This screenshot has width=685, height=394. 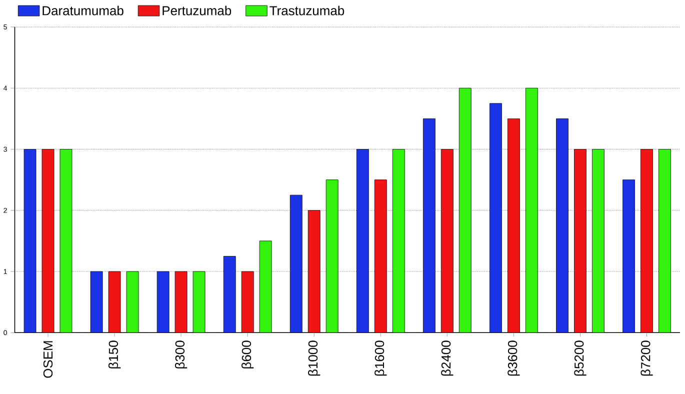 I want to click on x-tick-label: β7200, so click(x=646, y=358).